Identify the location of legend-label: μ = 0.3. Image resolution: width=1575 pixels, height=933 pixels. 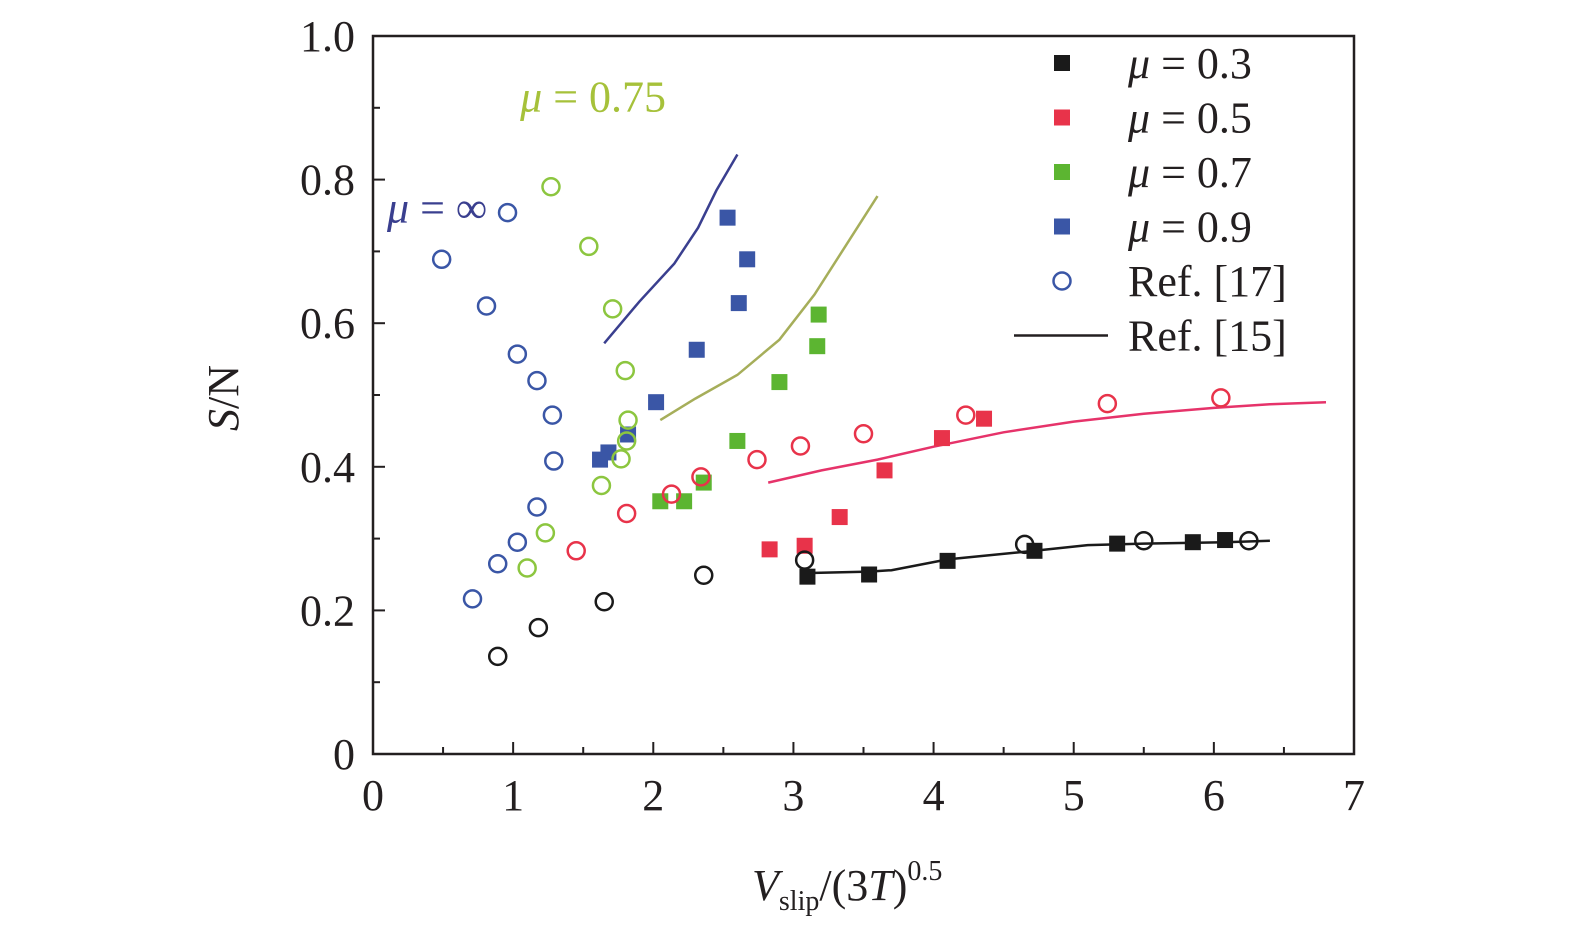
(1189, 63).